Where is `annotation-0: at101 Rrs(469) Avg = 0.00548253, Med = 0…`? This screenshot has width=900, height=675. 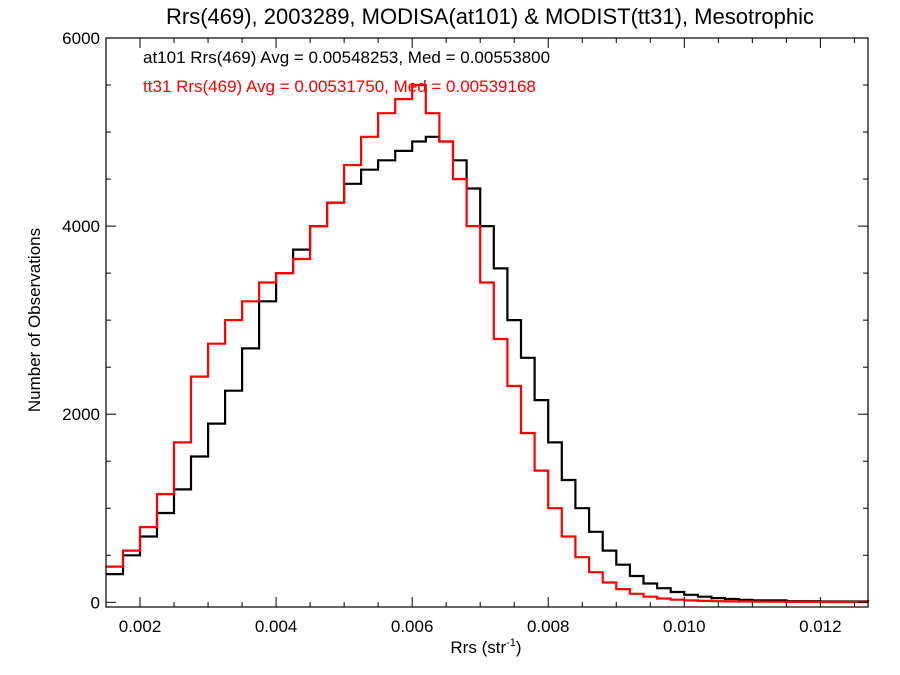 annotation-0: at101 Rrs(469) Avg = 0.00548253, Med = 0… is located at coordinates (346, 57).